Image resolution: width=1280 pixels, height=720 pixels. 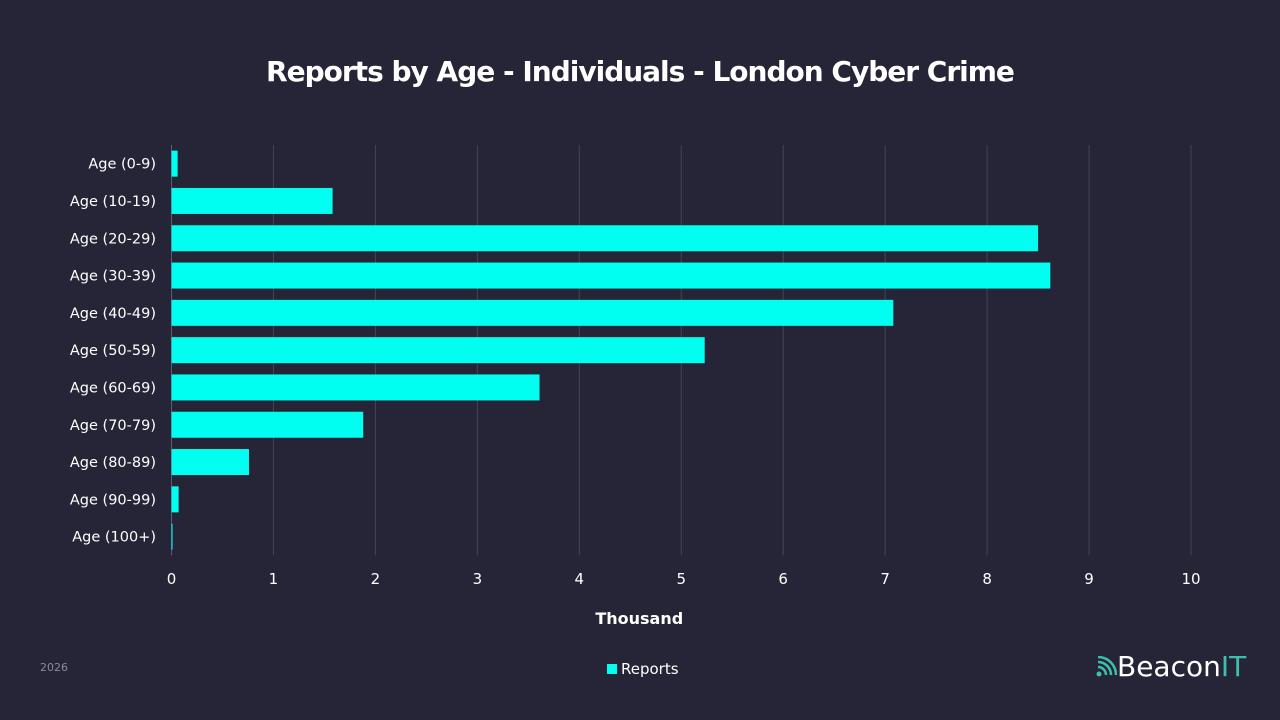 I want to click on y-tick-label: Age (60-69), so click(x=113, y=388).